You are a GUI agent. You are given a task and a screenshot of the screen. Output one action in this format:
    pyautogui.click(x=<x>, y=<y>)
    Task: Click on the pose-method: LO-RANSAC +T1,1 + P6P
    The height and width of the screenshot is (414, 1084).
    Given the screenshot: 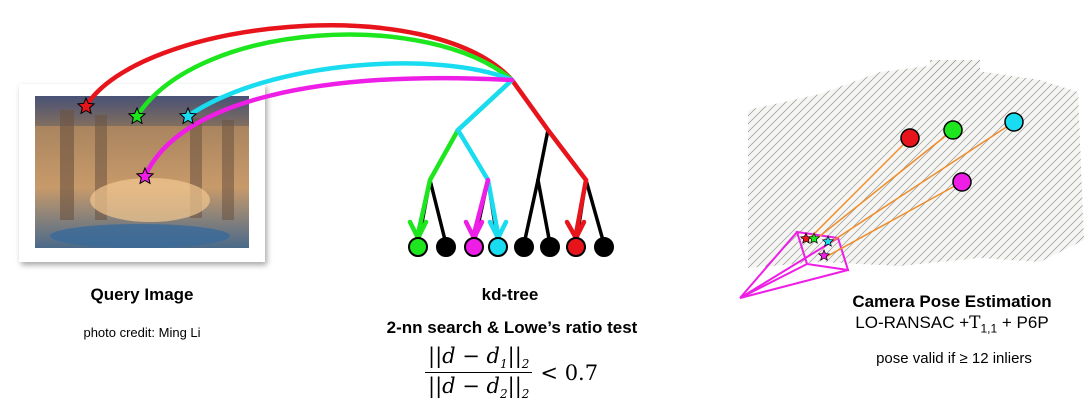 What is the action you would take?
    pyautogui.click(x=951, y=324)
    